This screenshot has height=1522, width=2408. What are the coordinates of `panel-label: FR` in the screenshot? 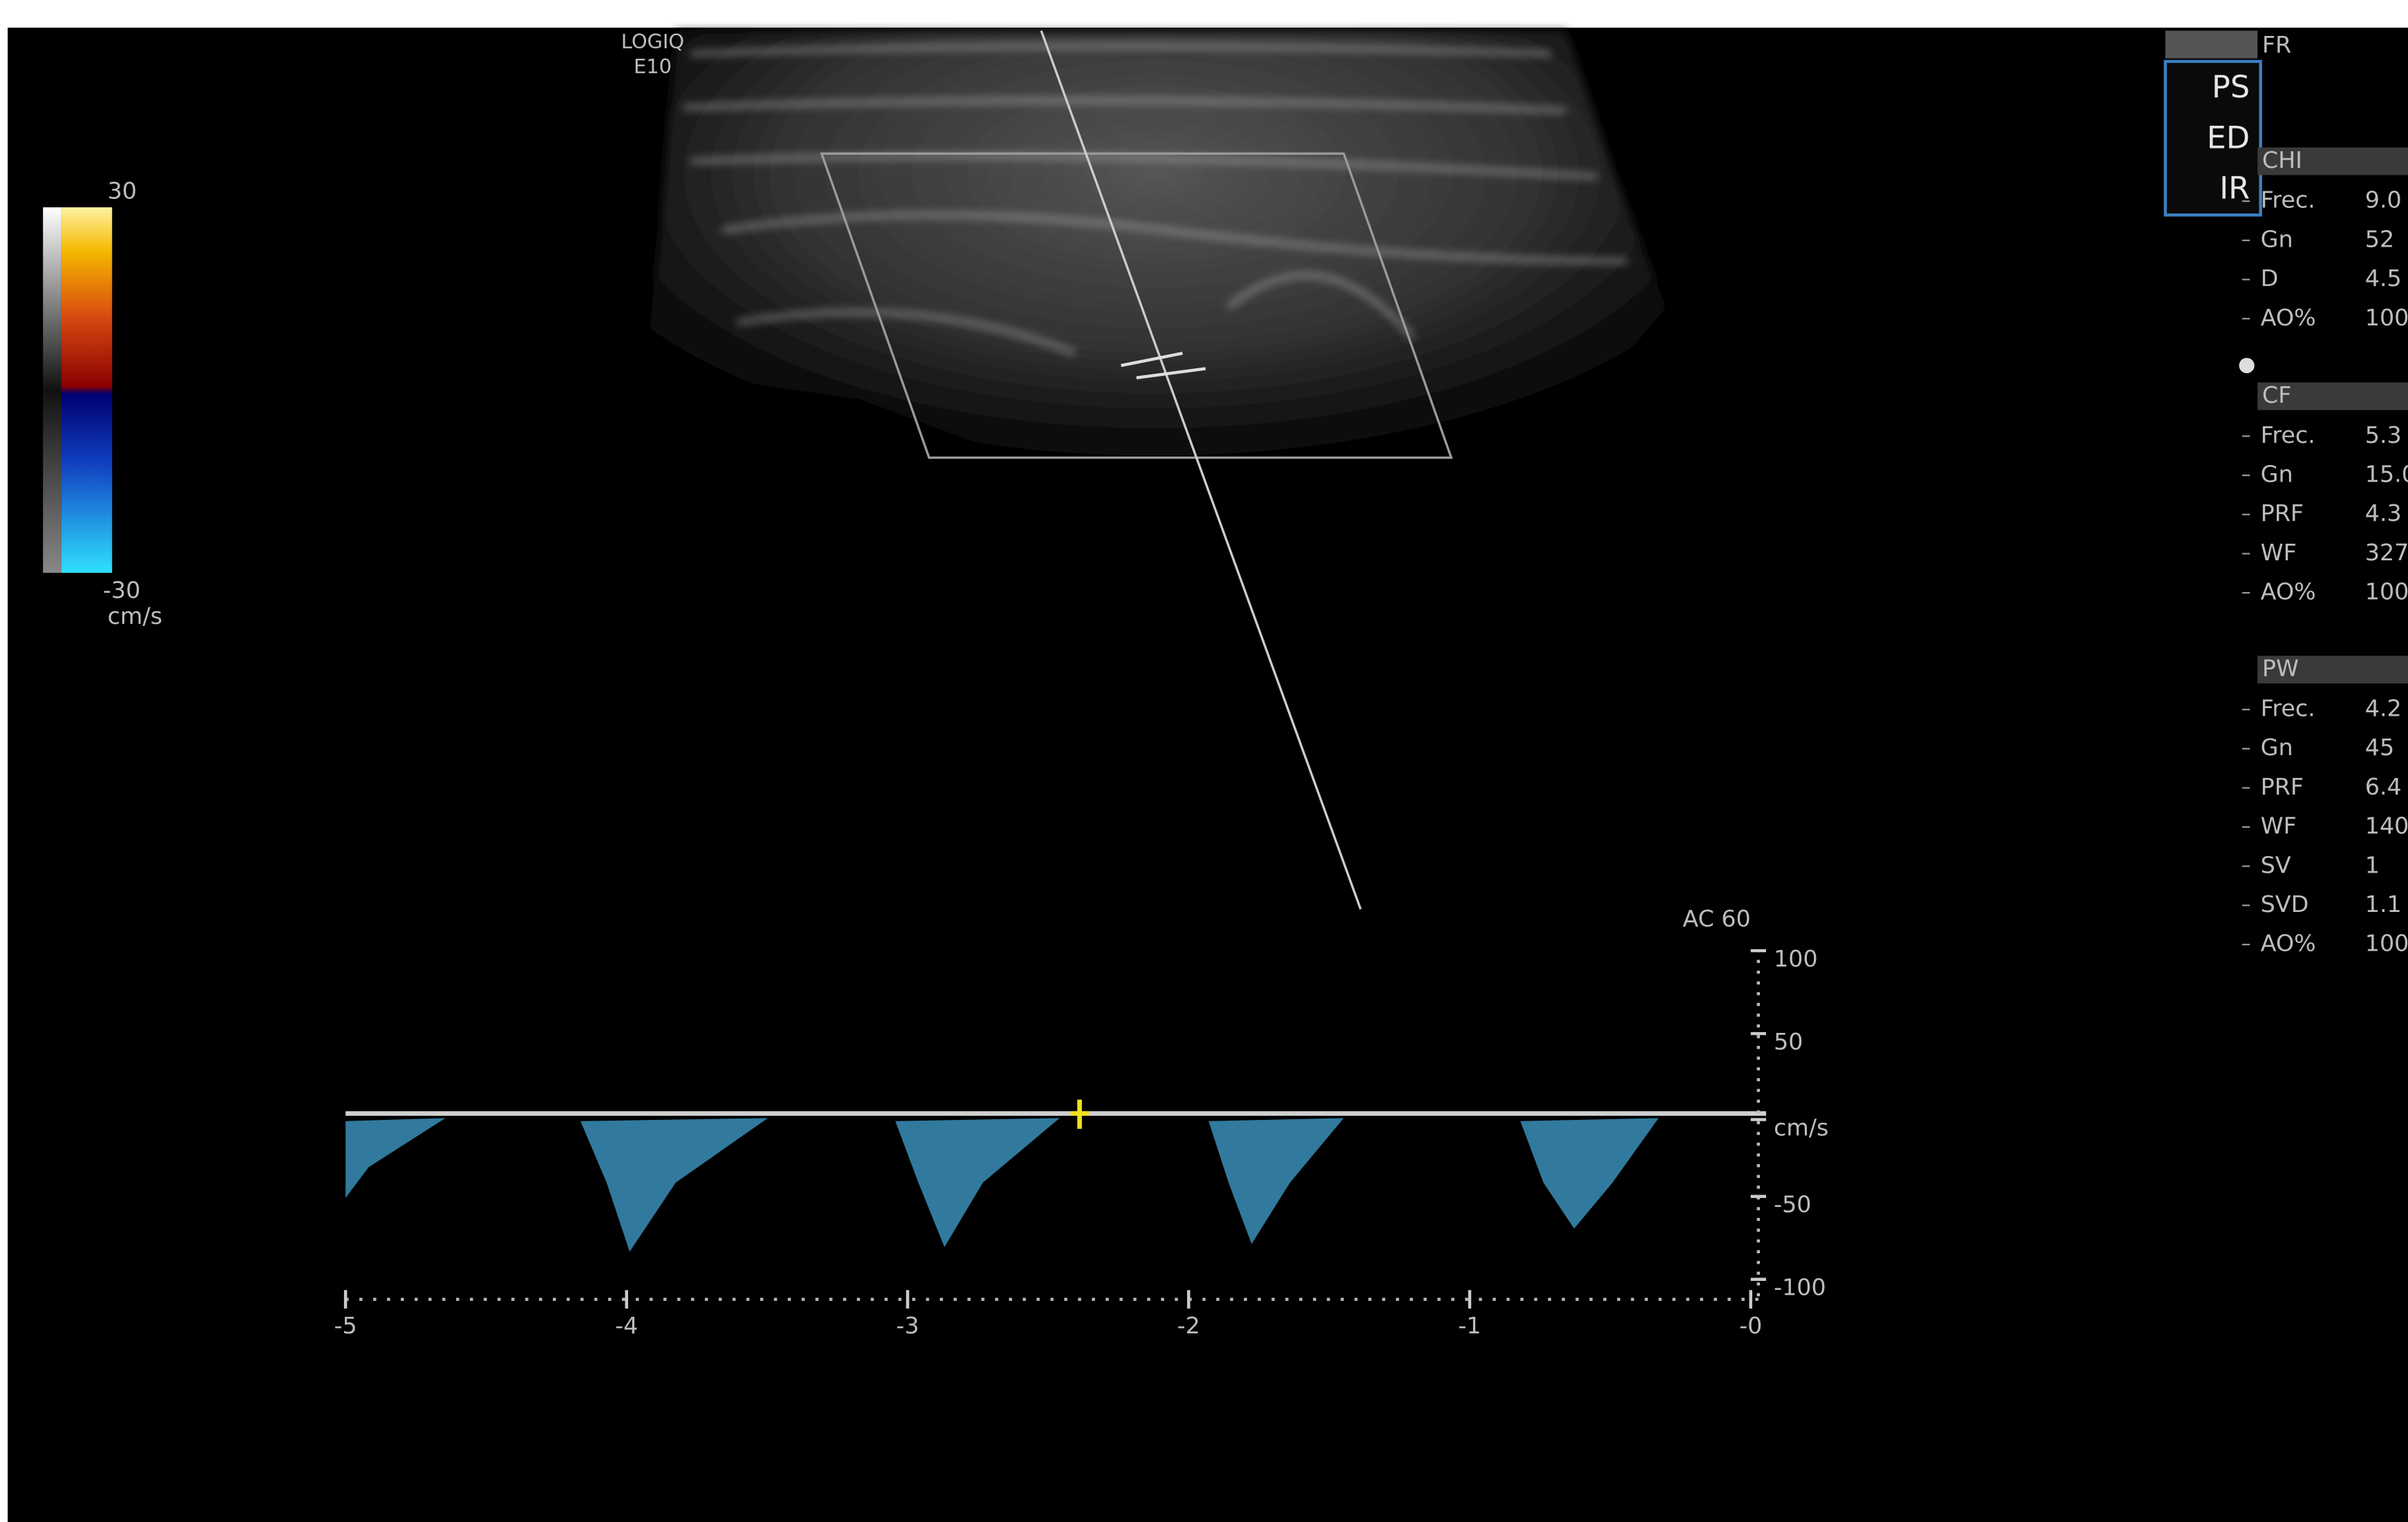 It's located at (2276, 44).